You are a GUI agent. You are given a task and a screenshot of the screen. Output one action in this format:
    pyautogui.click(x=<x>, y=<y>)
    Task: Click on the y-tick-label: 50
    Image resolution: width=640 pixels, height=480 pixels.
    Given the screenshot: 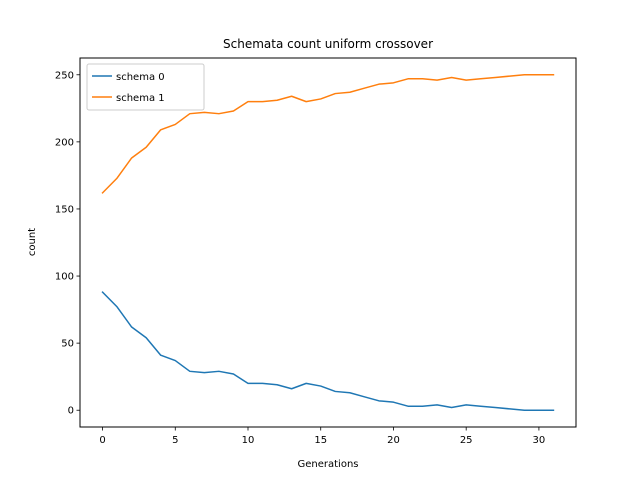 What is the action you would take?
    pyautogui.click(x=67, y=344)
    